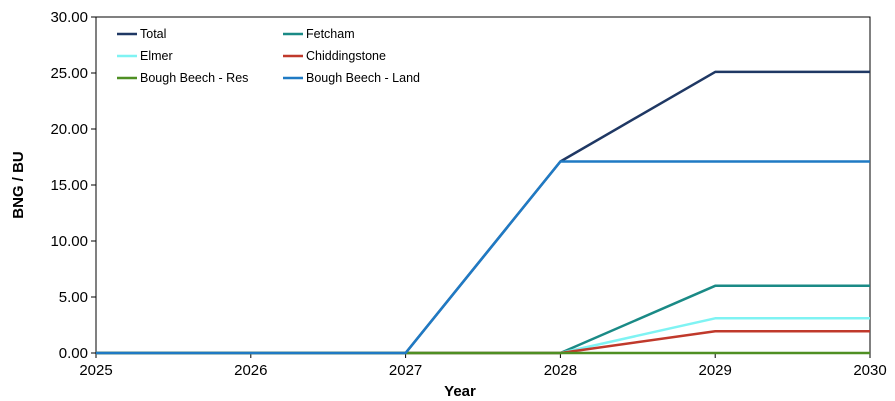 The height and width of the screenshot is (401, 895). Describe the element at coordinates (69, 73) in the screenshot. I see `y-tick-label: 25.00` at that location.